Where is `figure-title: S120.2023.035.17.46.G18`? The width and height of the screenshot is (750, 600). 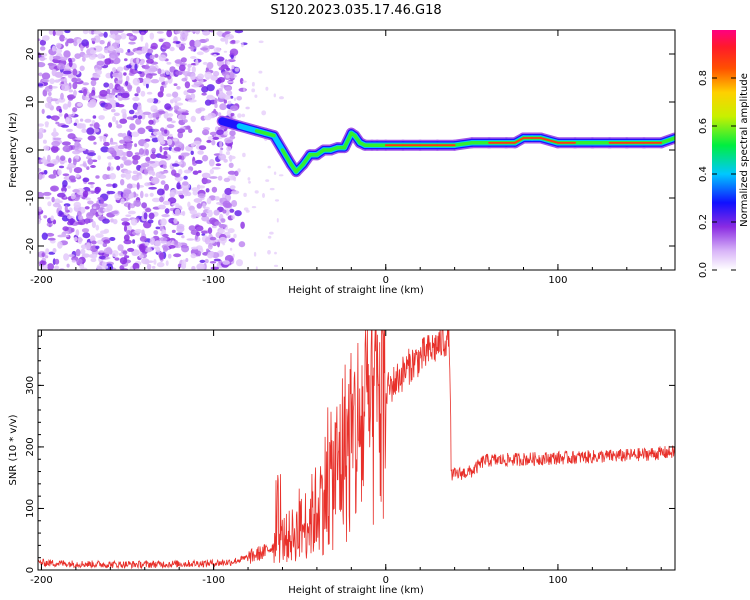
figure-title: S120.2023.035.17.46.G18 is located at coordinates (355, 10).